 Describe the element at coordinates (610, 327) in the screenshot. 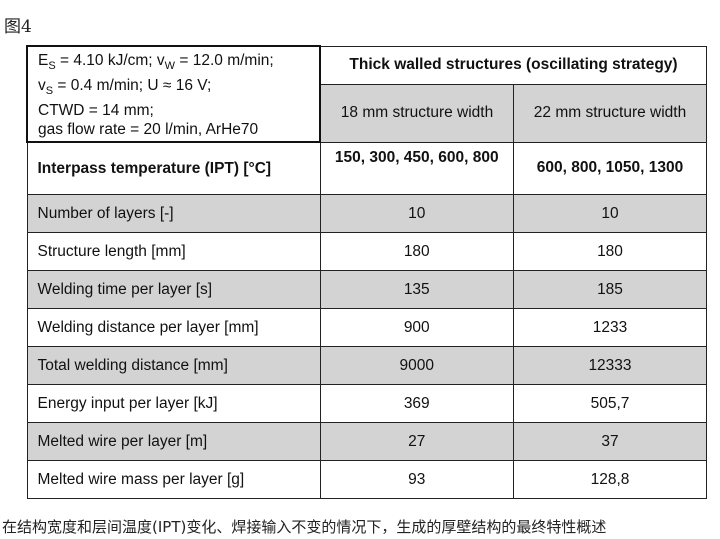

I see `row-value: 1233` at that location.